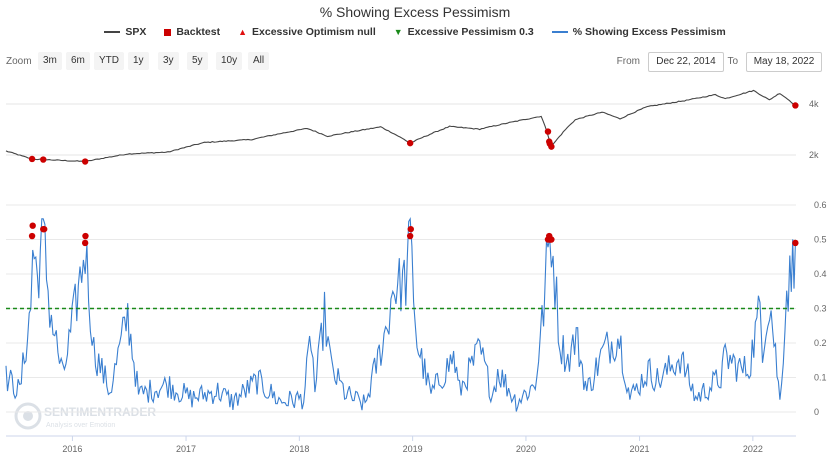 This screenshot has height=463, width=830. What do you see at coordinates (649, 32) in the screenshot?
I see `legend-label: % Showing Excess Pessimism` at bounding box center [649, 32].